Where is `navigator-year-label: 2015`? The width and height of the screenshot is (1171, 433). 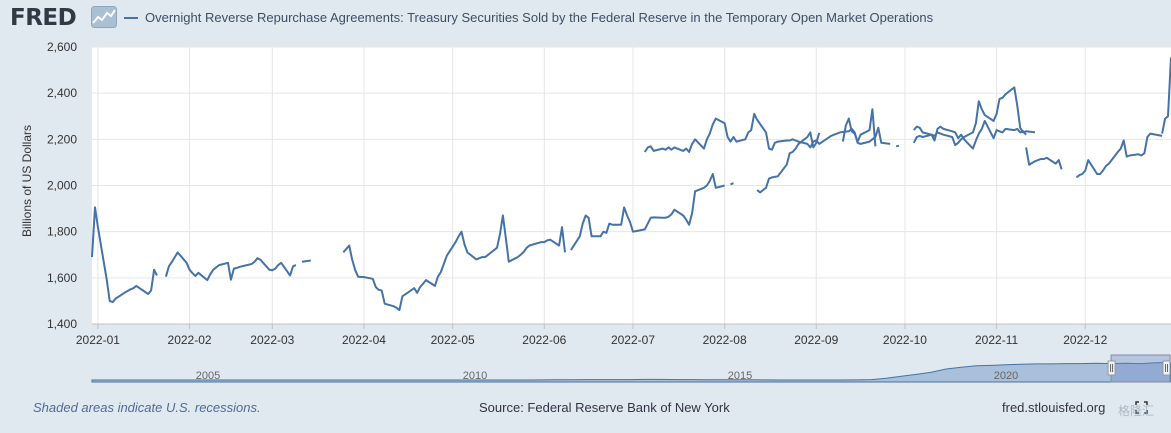 navigator-year-label: 2015 is located at coordinates (740, 376).